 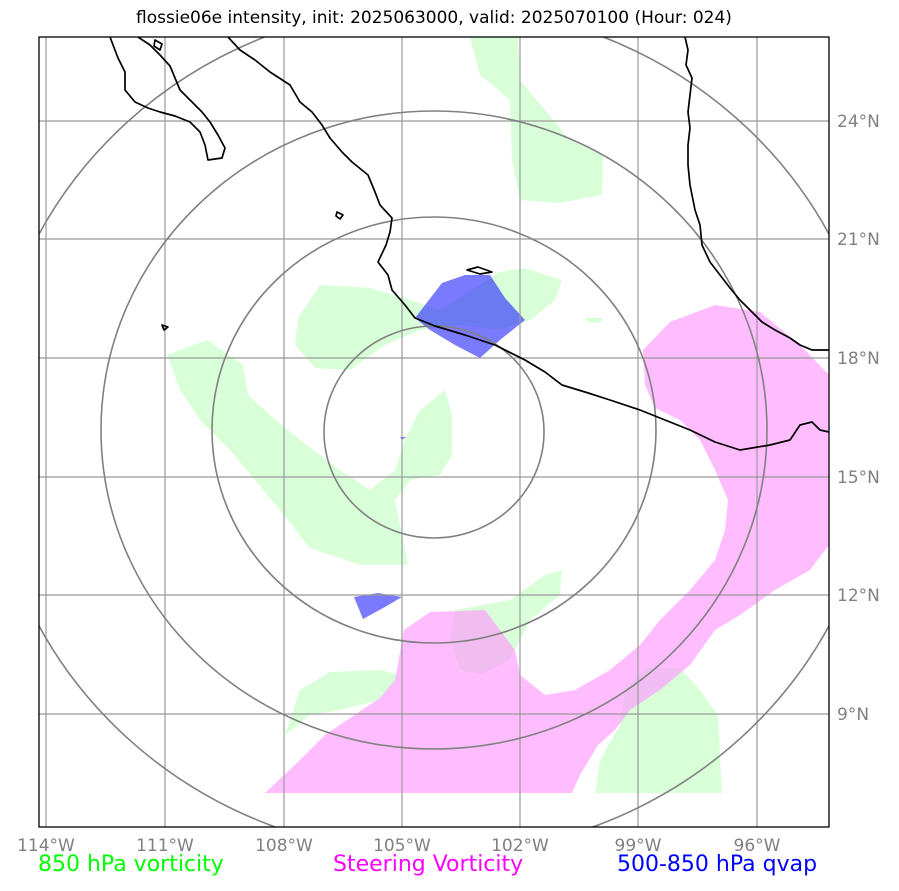 What do you see at coordinates (757, 846) in the screenshot?
I see `lon-label: 96°W` at bounding box center [757, 846].